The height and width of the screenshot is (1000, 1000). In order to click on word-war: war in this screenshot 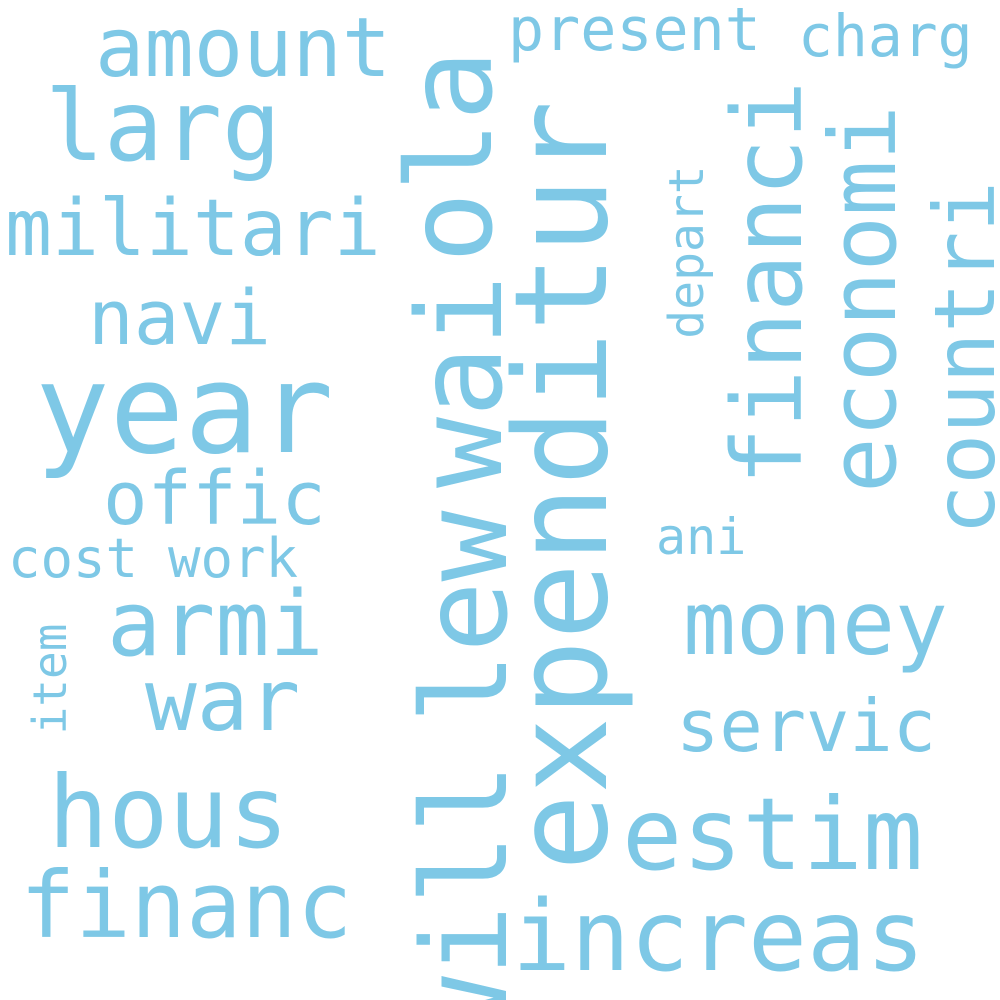, I will do `click(223, 701)`.